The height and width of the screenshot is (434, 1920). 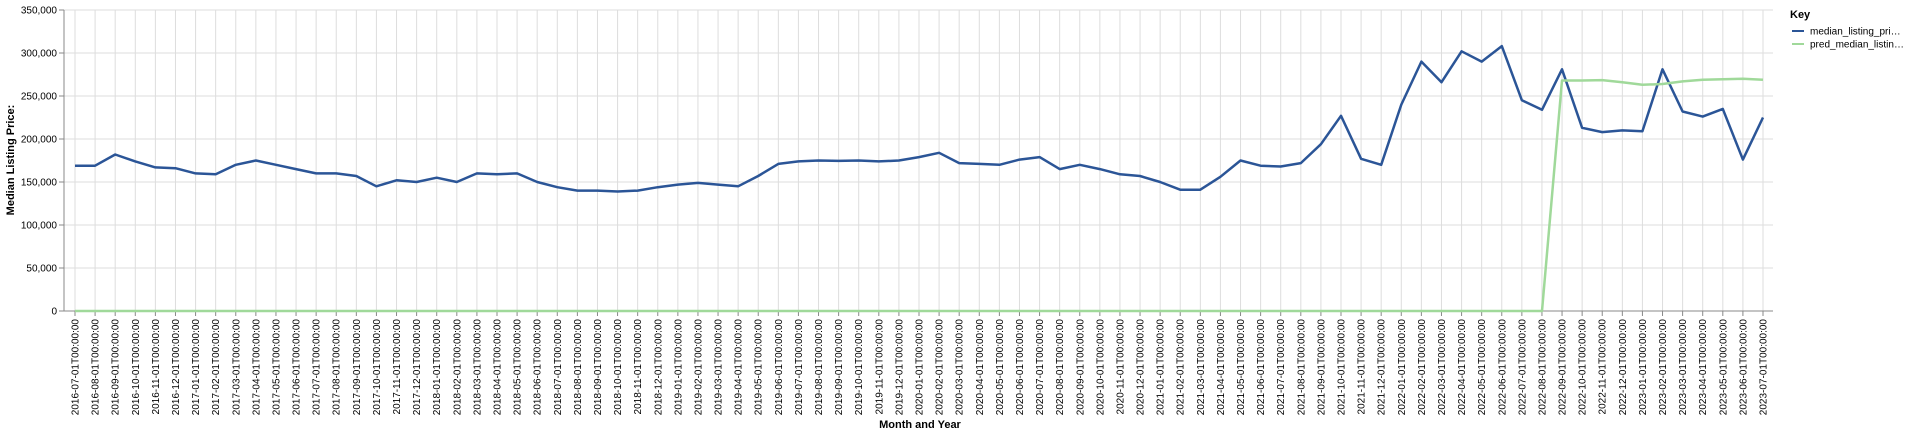 What do you see at coordinates (1583, 367) in the screenshot?
I see `x-tick-label: 2022-10-01T00:00:00` at bounding box center [1583, 367].